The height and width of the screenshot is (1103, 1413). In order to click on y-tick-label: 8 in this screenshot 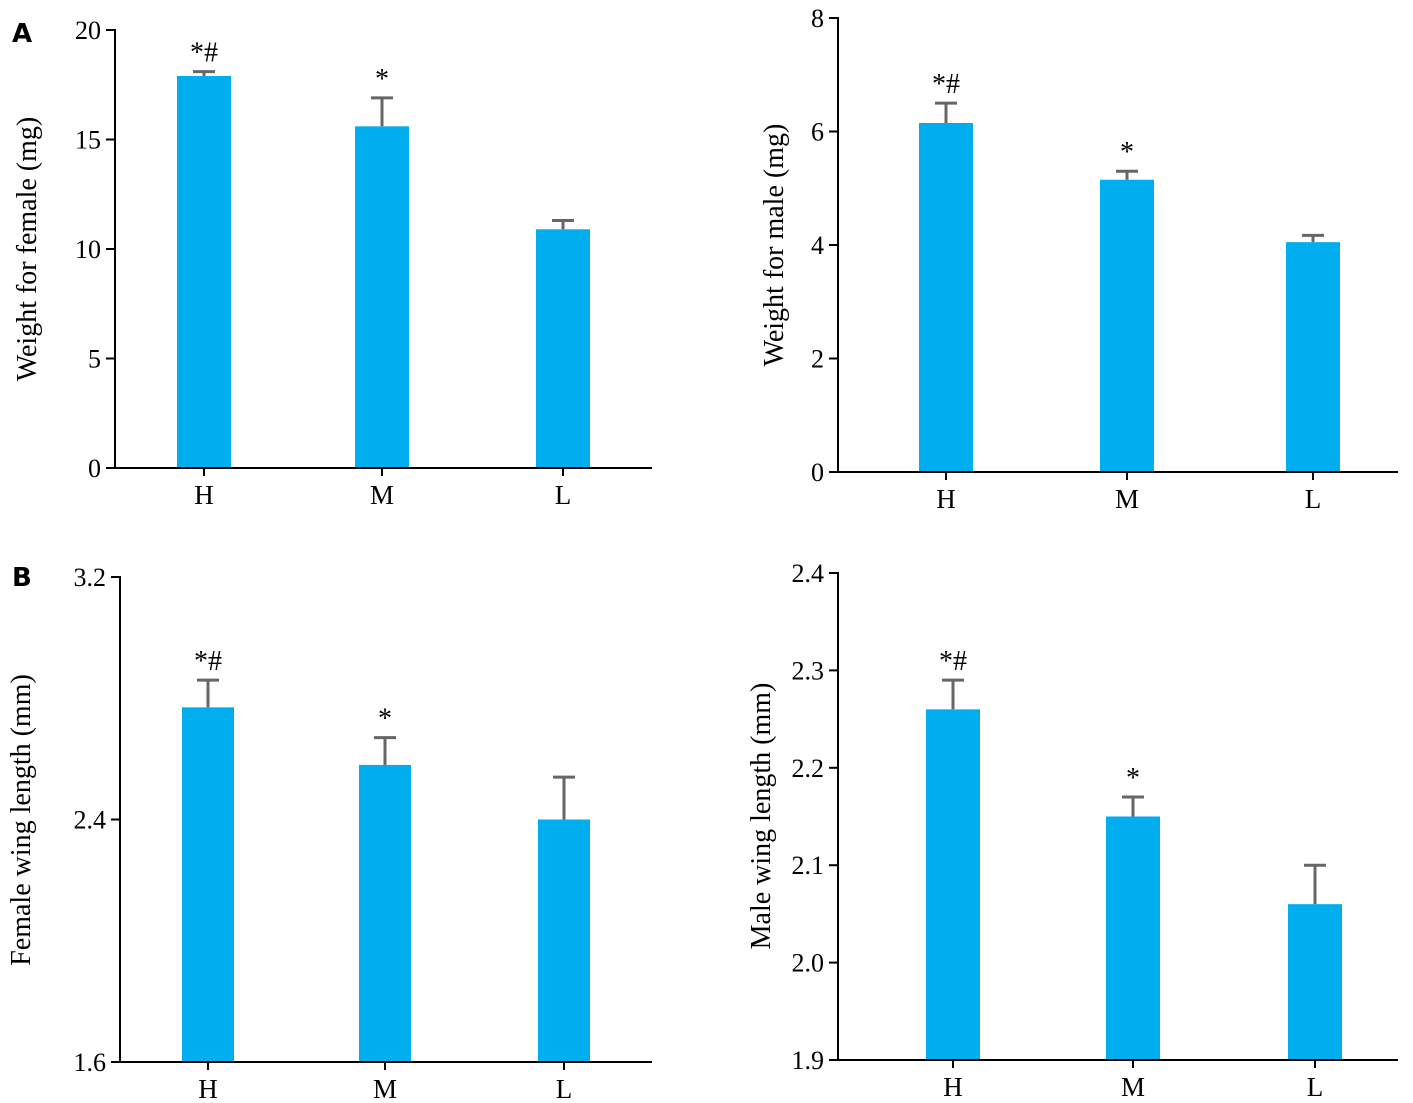, I will do `click(817, 18)`.